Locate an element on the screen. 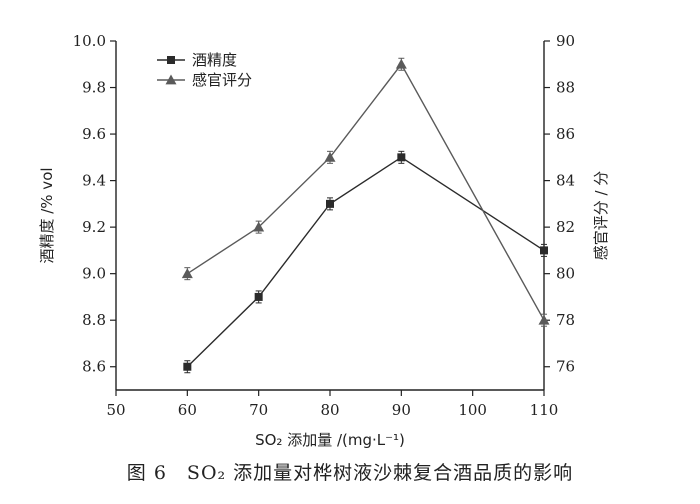  x-axis-title: SO₂ 添加量 /(mg·L⁻¹) is located at coordinates (330, 440).